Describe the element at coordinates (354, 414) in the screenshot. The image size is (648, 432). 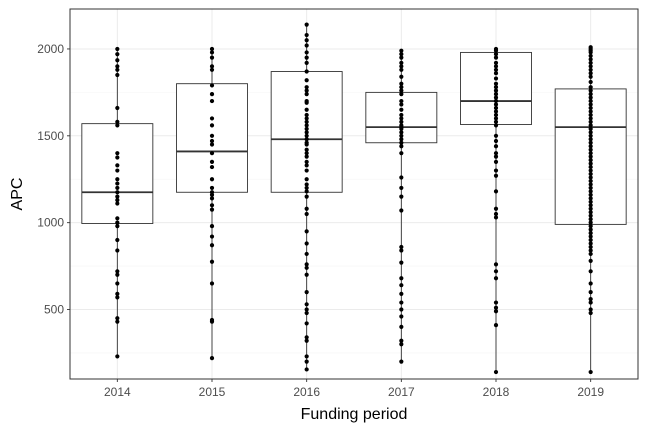
I see `x-axis-title: Funding period` at that location.